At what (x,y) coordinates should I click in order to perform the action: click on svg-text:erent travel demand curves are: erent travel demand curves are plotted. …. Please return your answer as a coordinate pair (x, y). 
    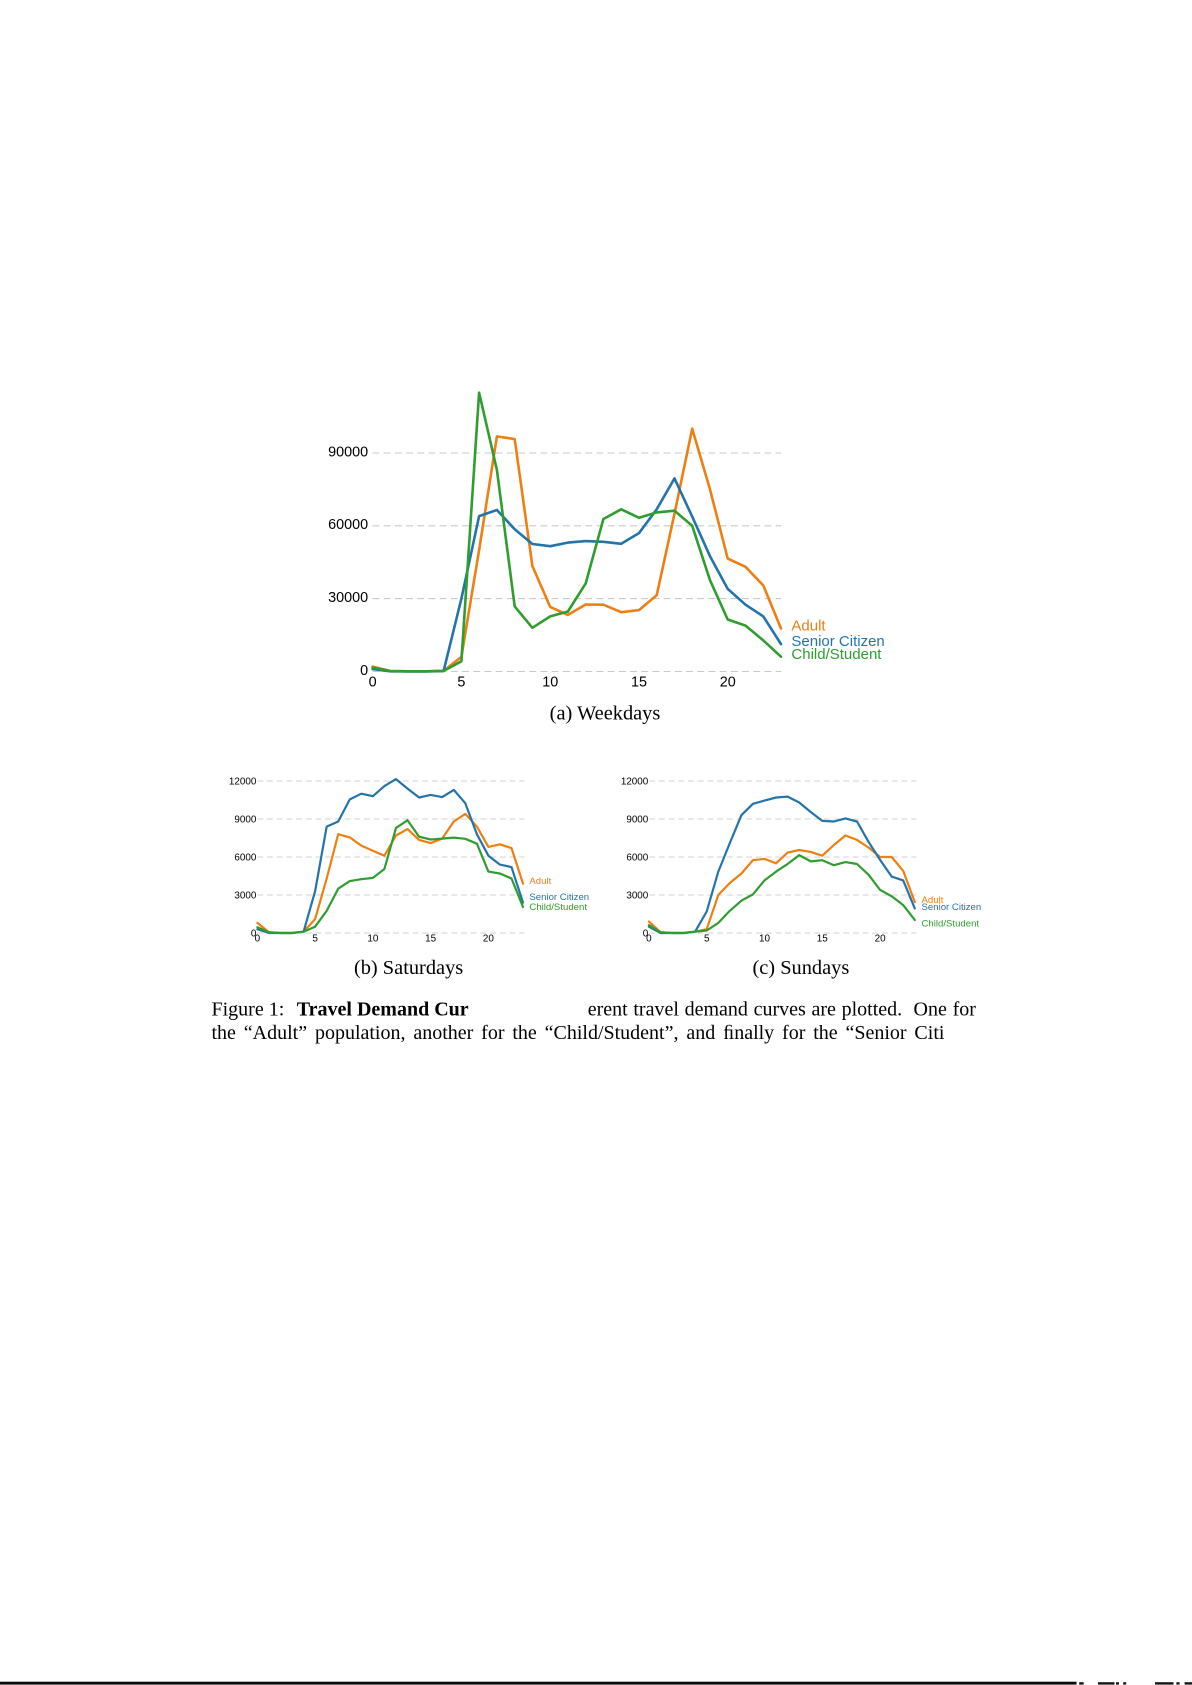
    Looking at the image, I should click on (782, 1010).